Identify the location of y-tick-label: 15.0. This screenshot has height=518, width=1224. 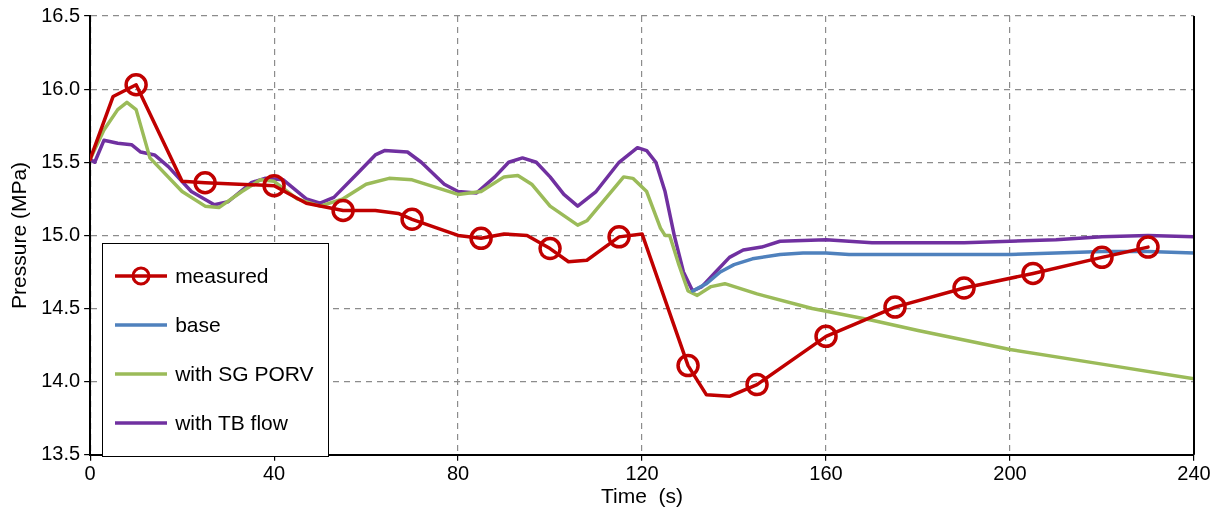
(61, 233).